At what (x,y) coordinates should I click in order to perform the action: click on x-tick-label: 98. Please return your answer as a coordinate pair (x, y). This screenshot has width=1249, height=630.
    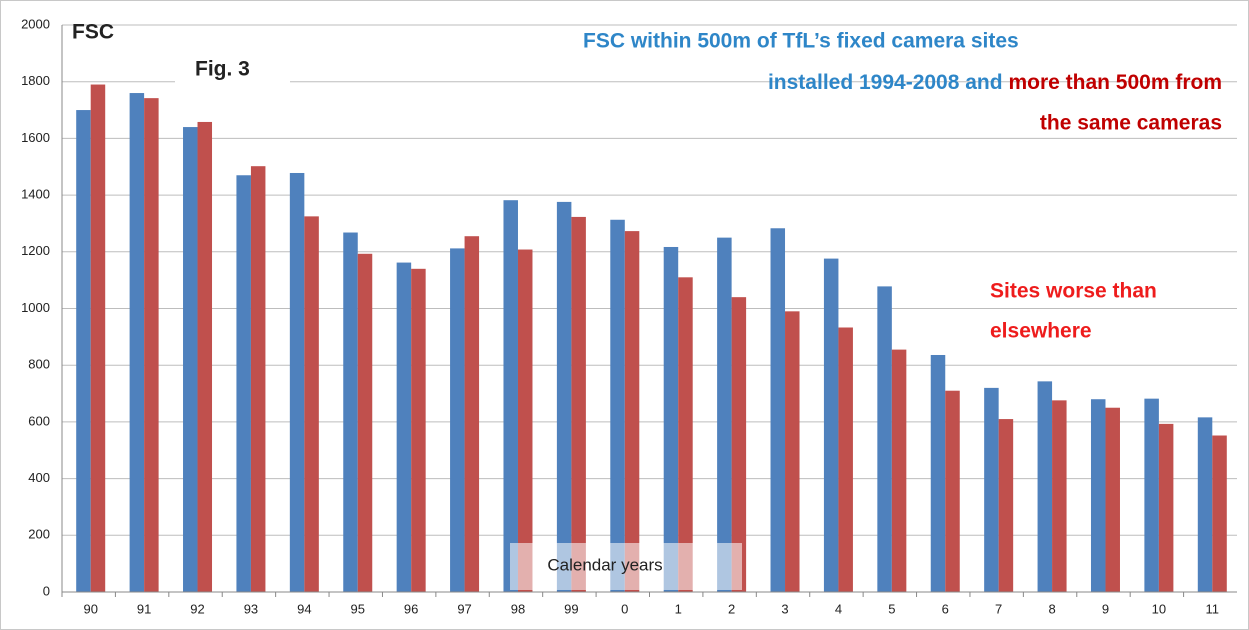
    Looking at the image, I should click on (518, 608).